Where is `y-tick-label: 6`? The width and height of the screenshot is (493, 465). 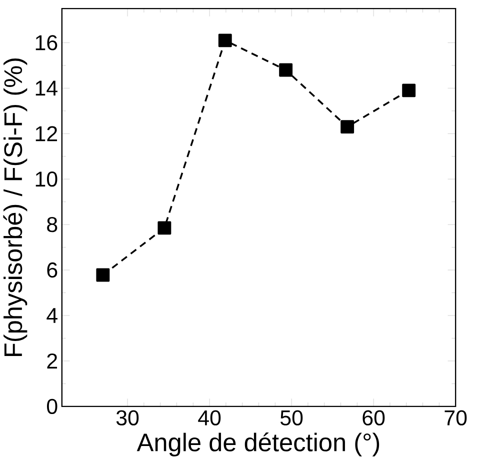 y-tick-label: 6 is located at coordinates (52, 270).